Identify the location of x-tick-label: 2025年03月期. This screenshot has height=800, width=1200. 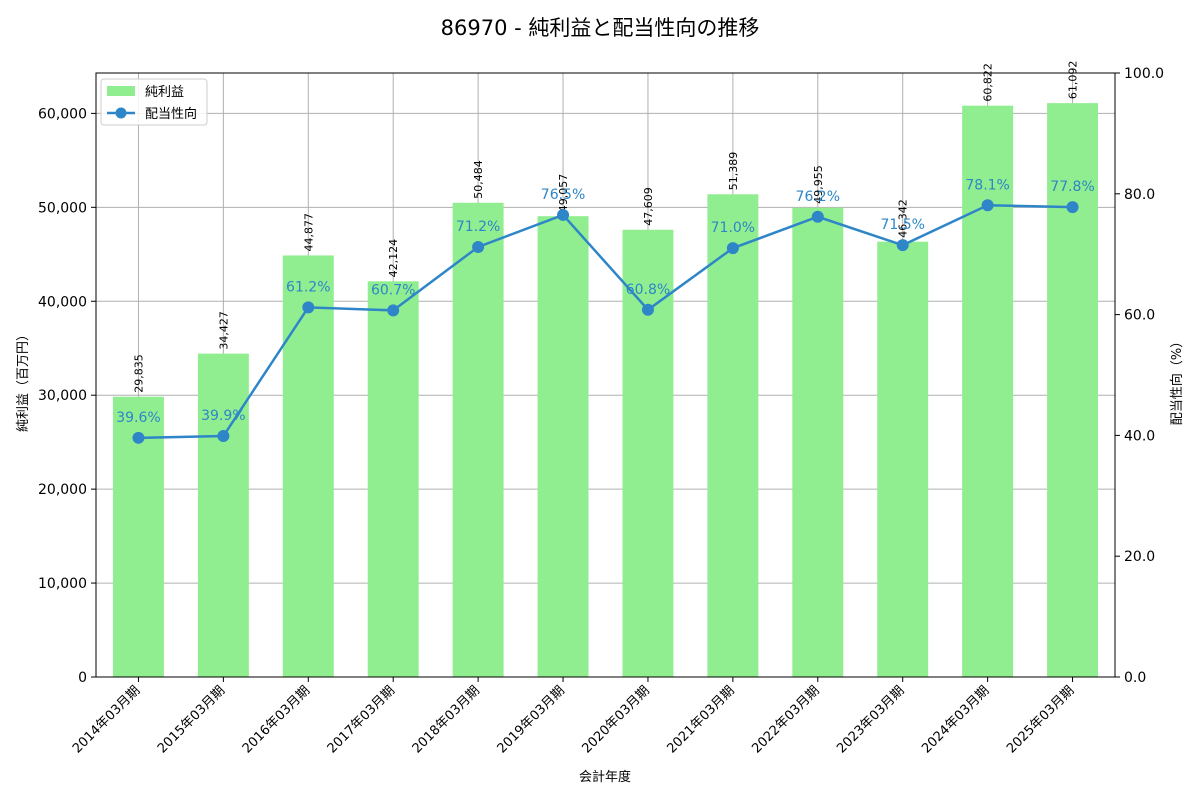
(1040, 719).